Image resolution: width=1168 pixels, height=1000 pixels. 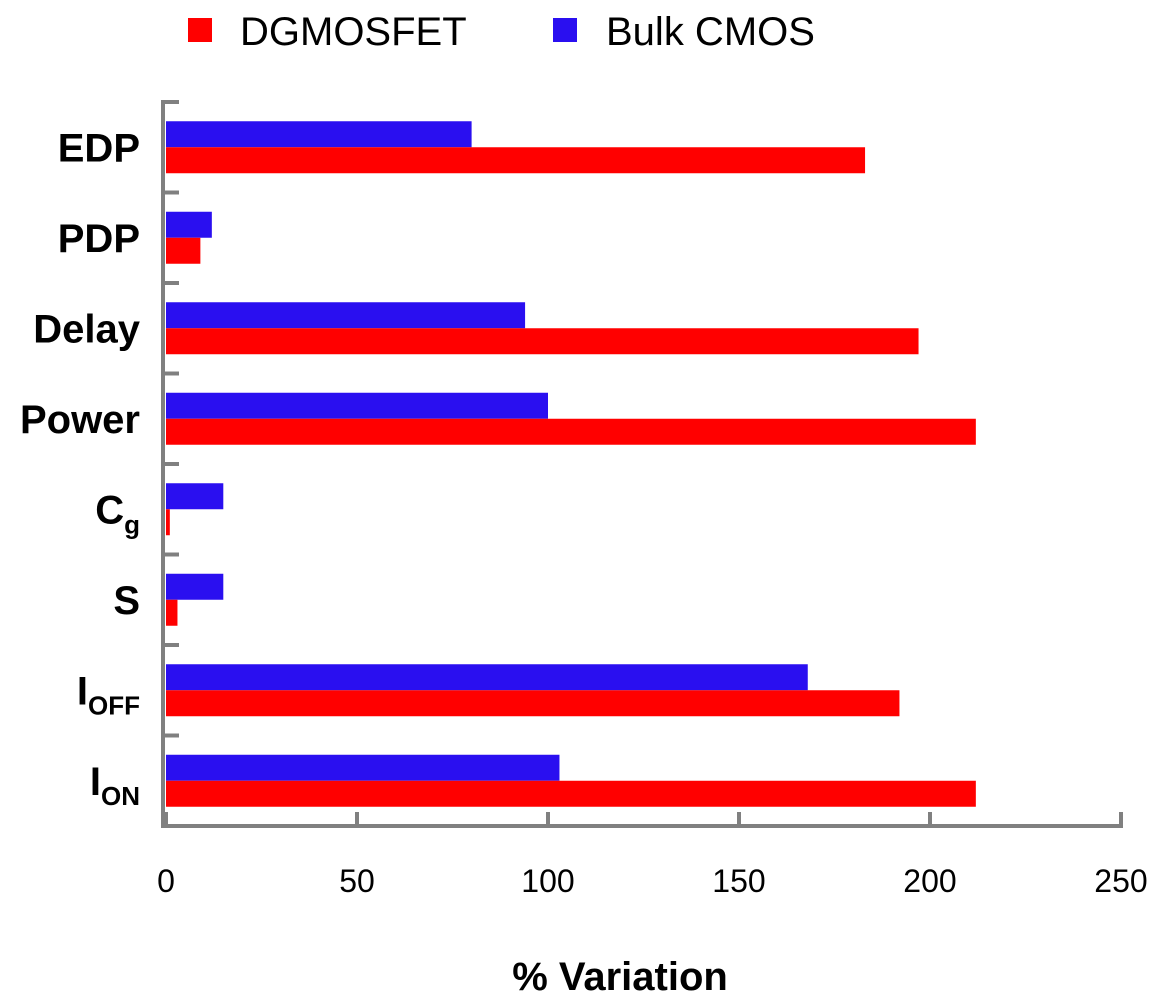 I want to click on x-tick-label-1: 50, so click(x=357, y=881).